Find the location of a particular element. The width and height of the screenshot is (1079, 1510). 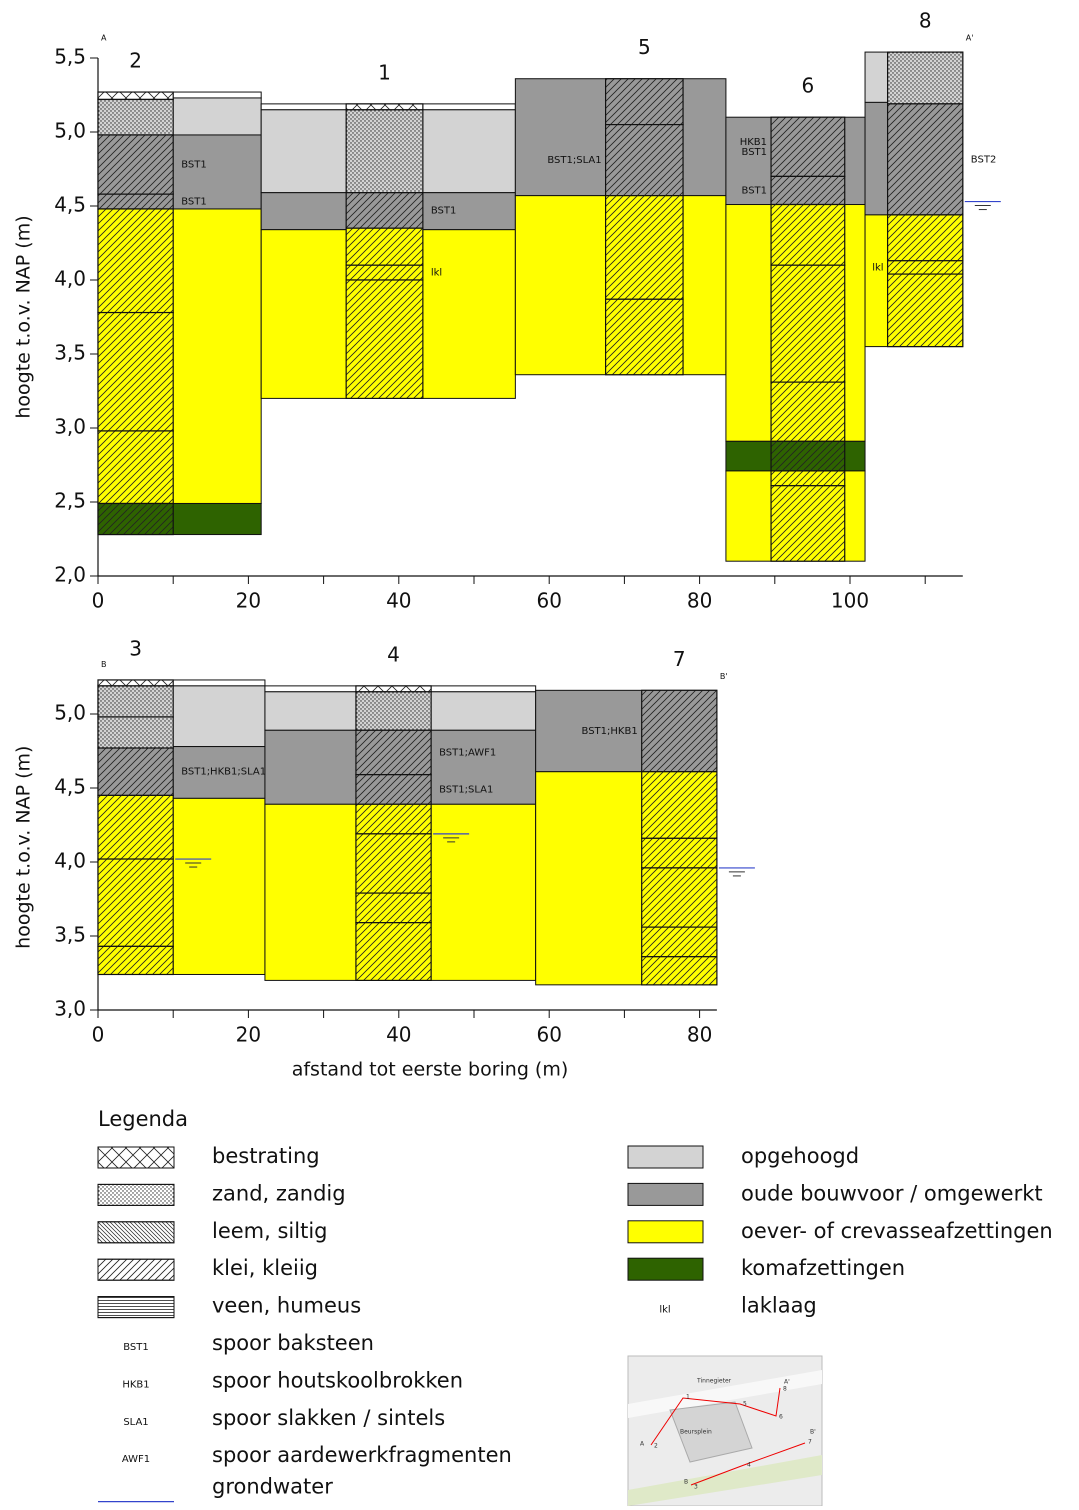

legend-symbol: AWF1 is located at coordinates (136, 1459).